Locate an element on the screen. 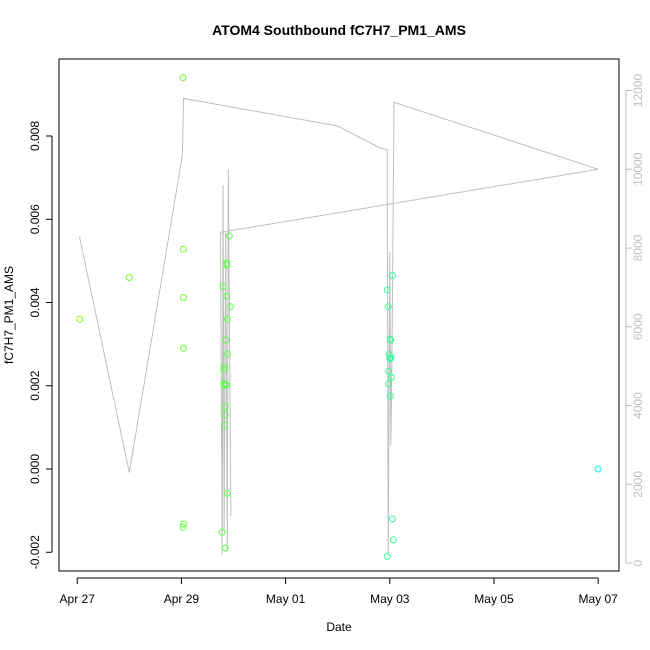 Image resolution: width=650 pixels, height=650 pixels. y-tick-label: 0.004 is located at coordinates (35, 302).